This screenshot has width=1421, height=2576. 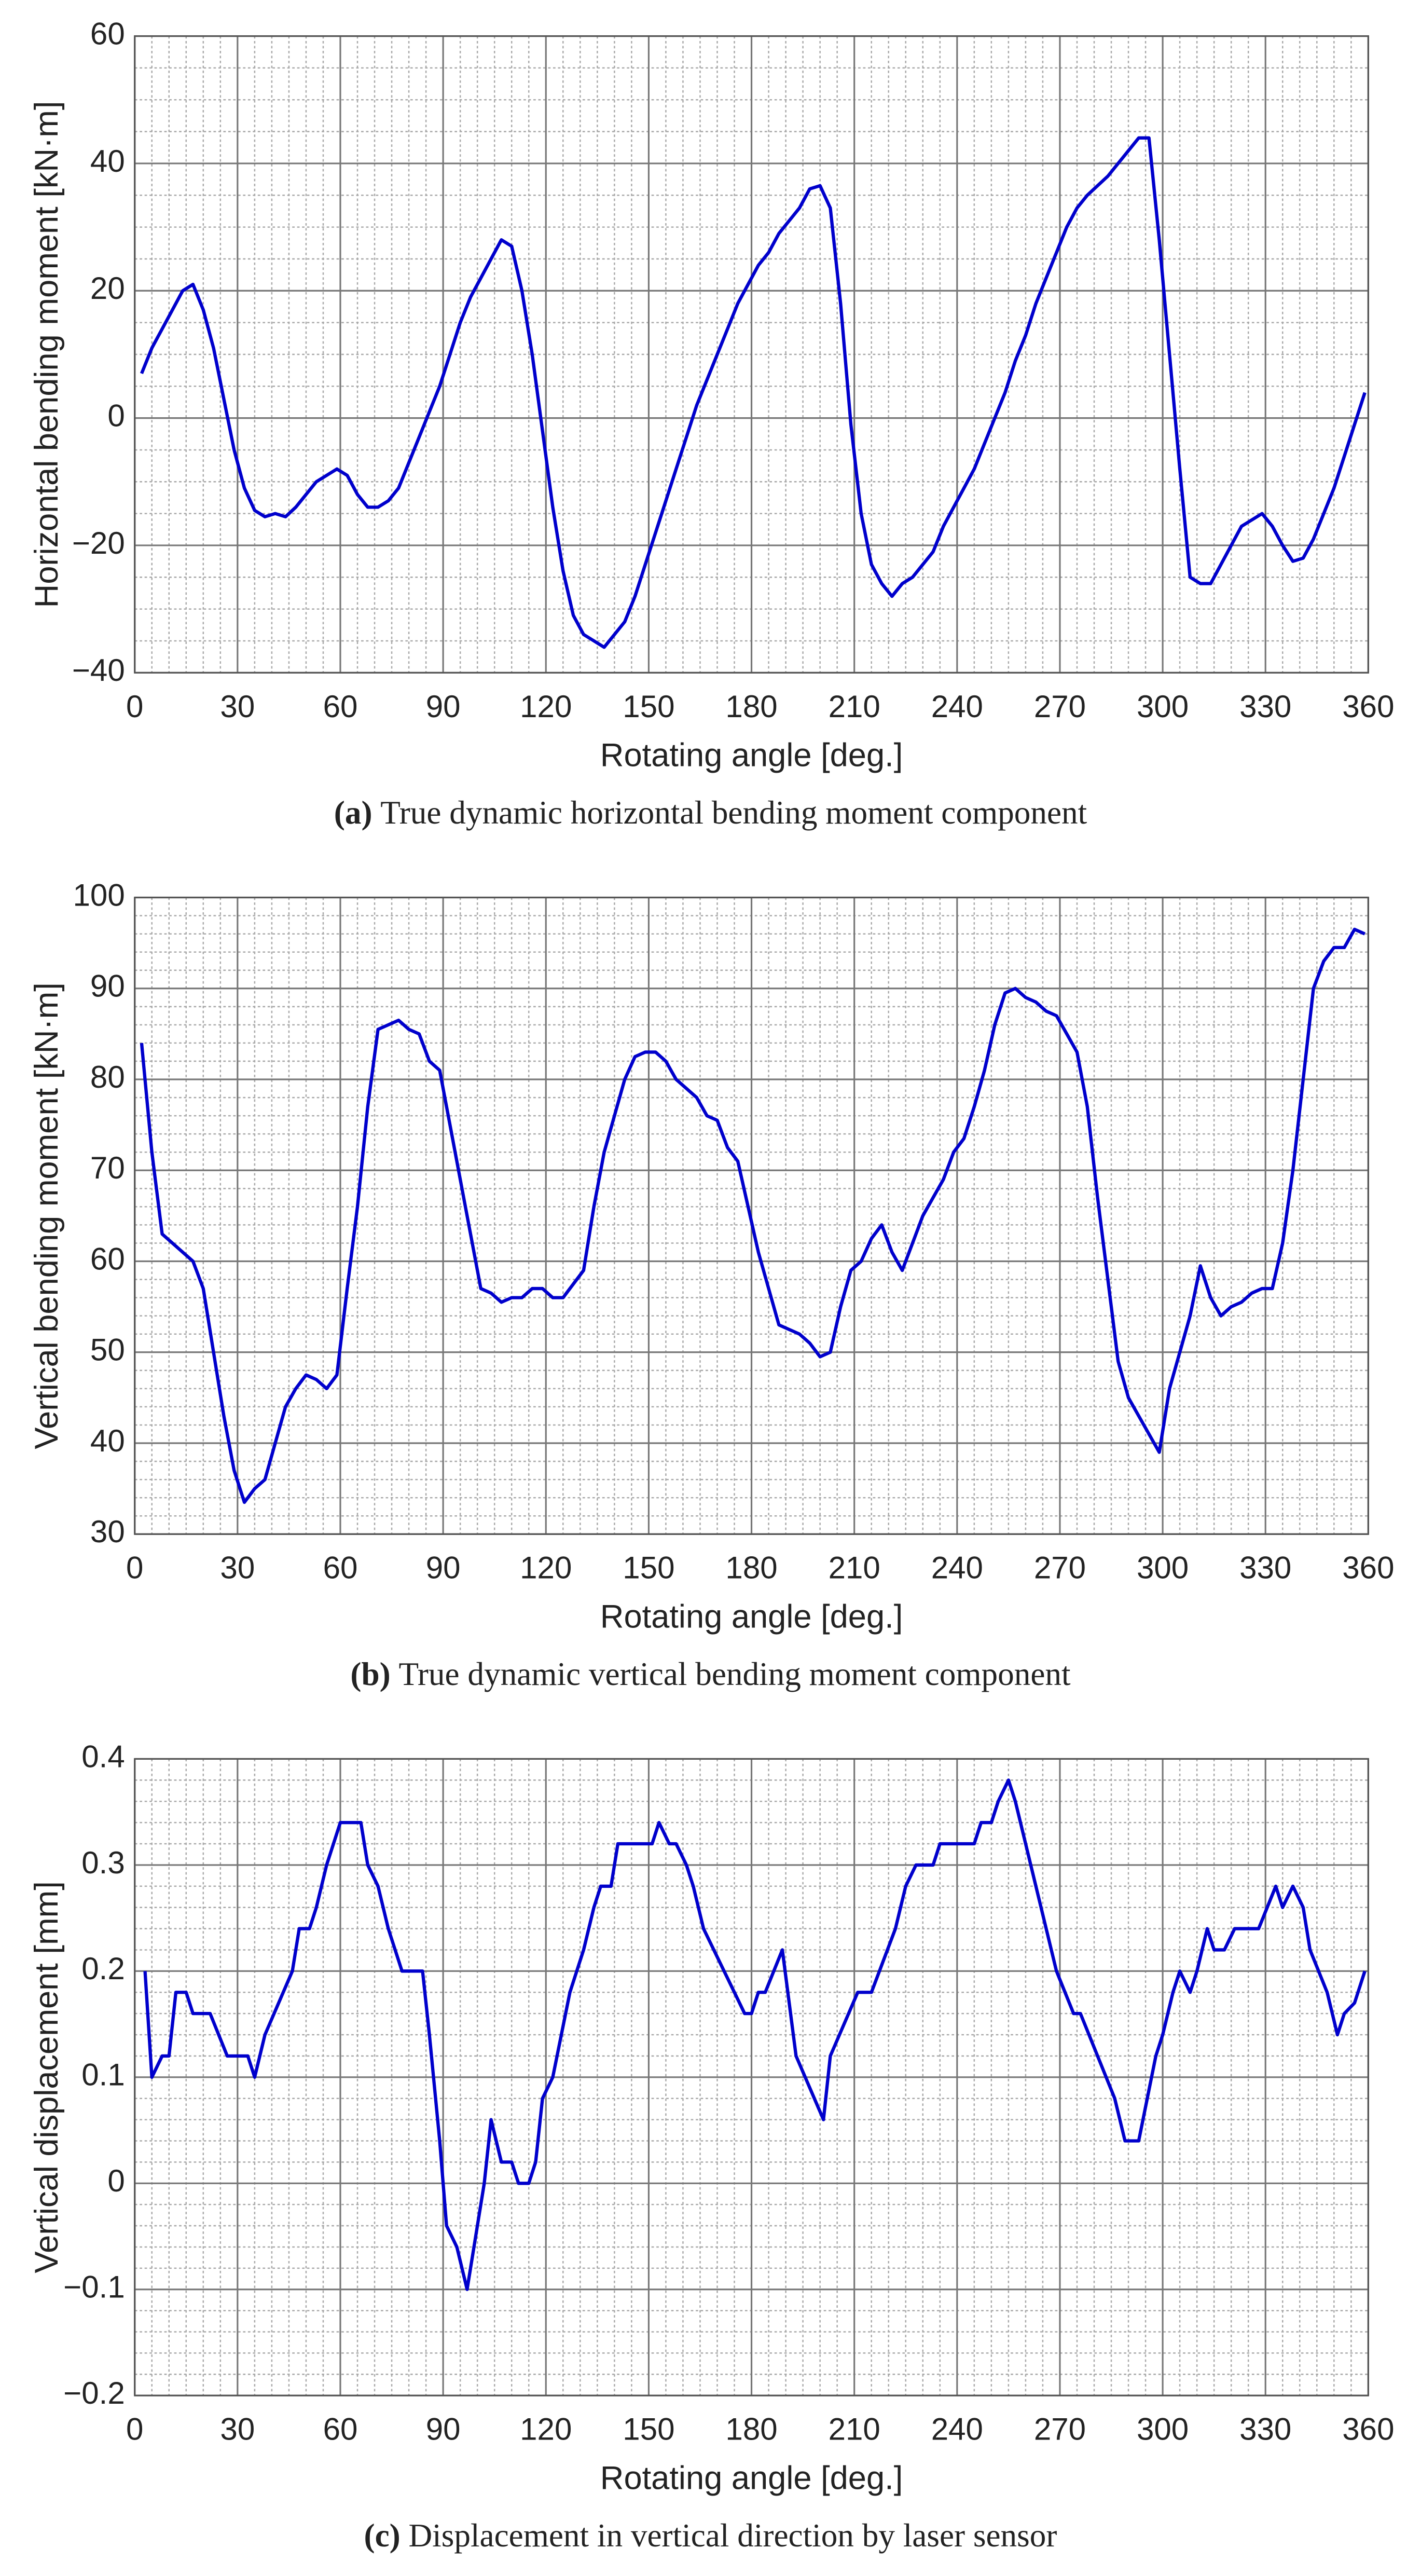 What do you see at coordinates (47, 1215) in the screenshot?
I see `y-axis-label: Vertical bending moment [kN·m]` at bounding box center [47, 1215].